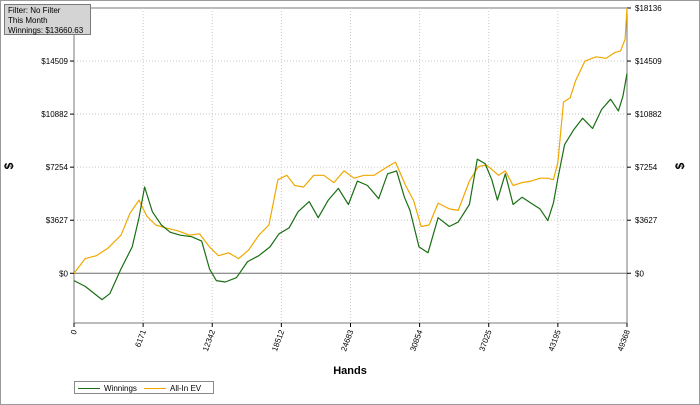 The height and width of the screenshot is (405, 700). What do you see at coordinates (624, 340) in the screenshot?
I see `x-tick-label: 49368` at bounding box center [624, 340].